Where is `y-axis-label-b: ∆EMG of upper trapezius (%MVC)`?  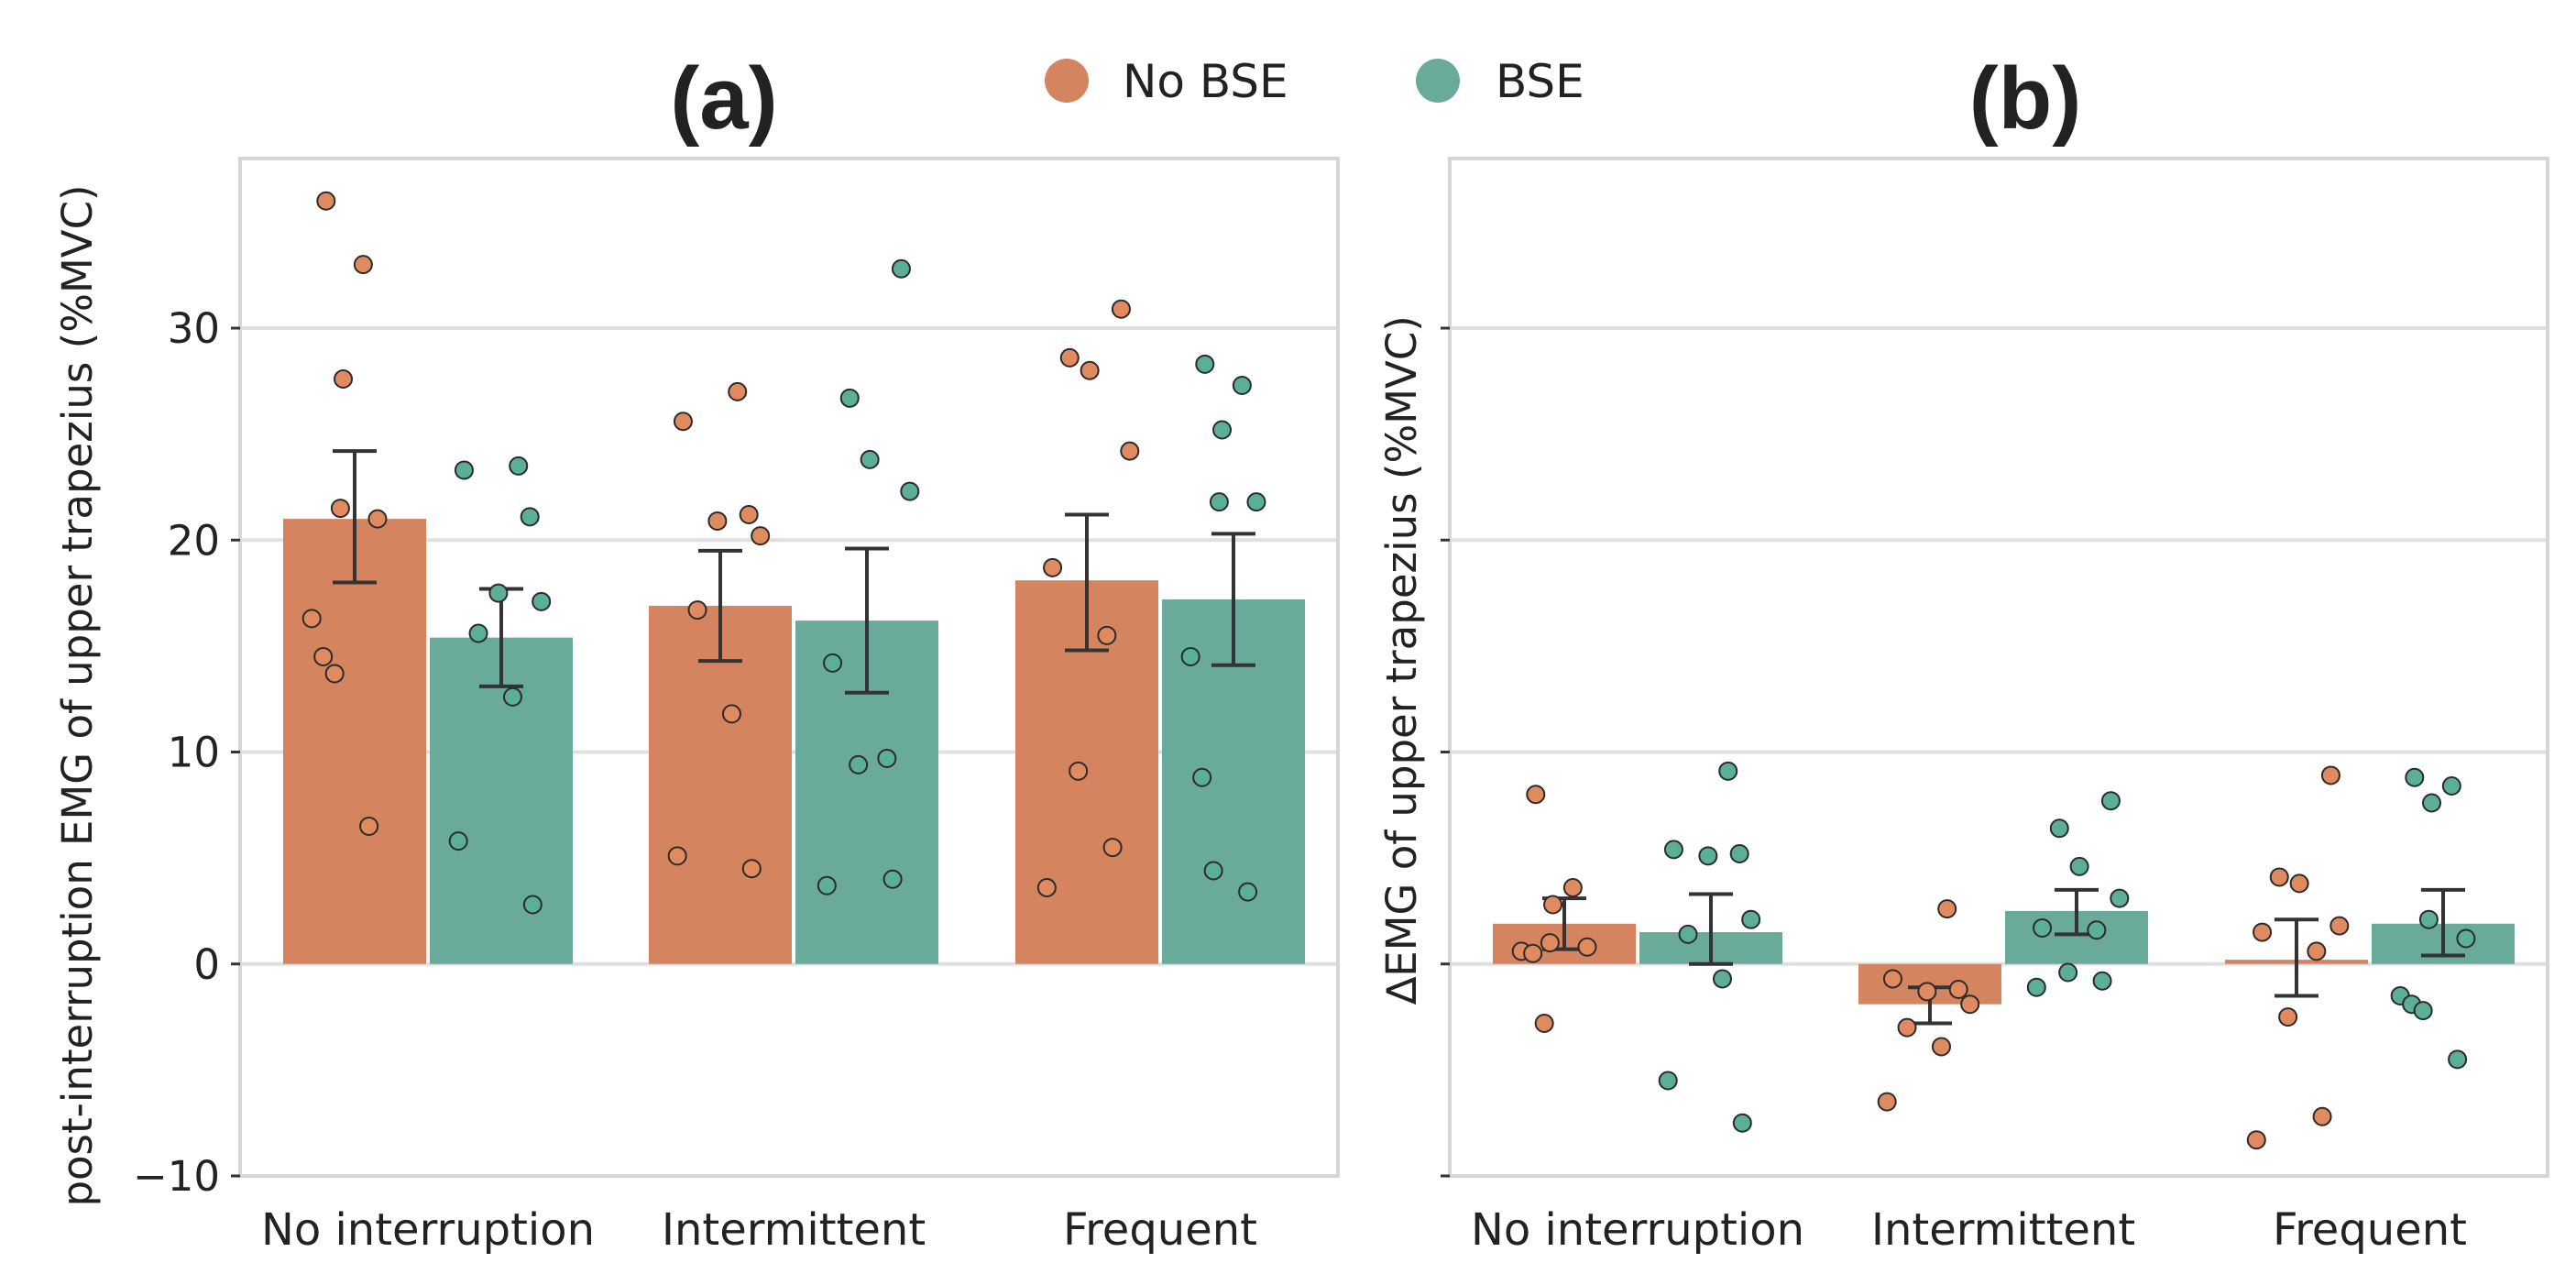 y-axis-label-b: ∆EMG of upper trapezius (%MVC) is located at coordinates (1401, 660).